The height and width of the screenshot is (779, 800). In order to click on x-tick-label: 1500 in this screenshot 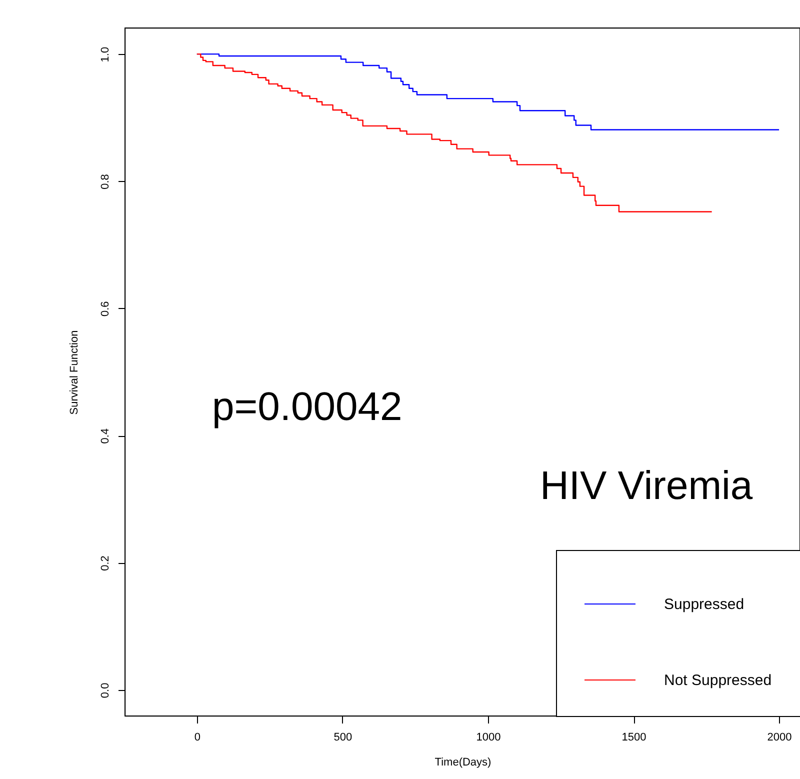, I will do `click(634, 738)`.